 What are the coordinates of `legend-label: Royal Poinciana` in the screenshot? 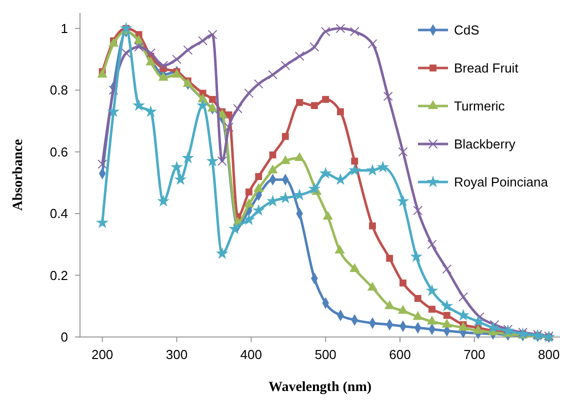 It's located at (501, 182).